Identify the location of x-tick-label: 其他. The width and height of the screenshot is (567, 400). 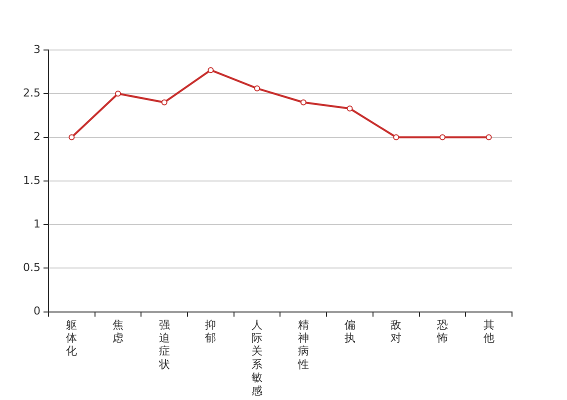
(488, 331).